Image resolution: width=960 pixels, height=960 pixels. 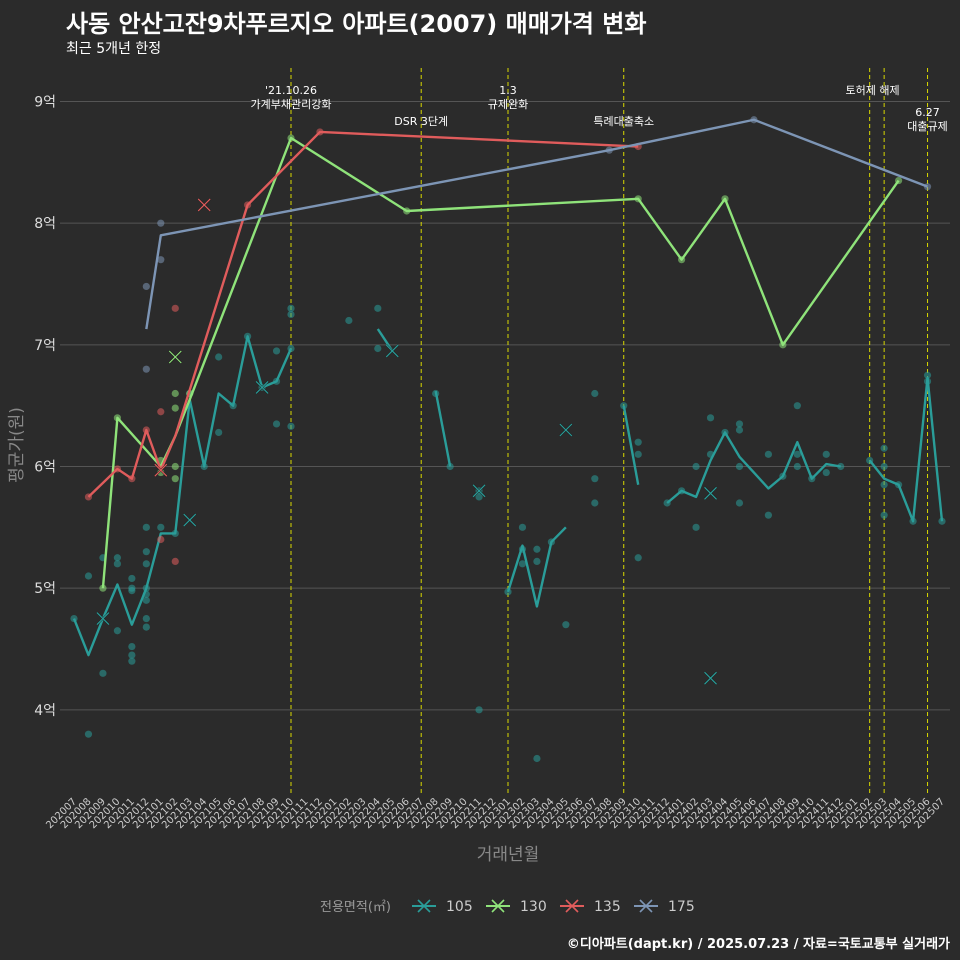 I want to click on legend-label: 135, so click(x=607, y=907).